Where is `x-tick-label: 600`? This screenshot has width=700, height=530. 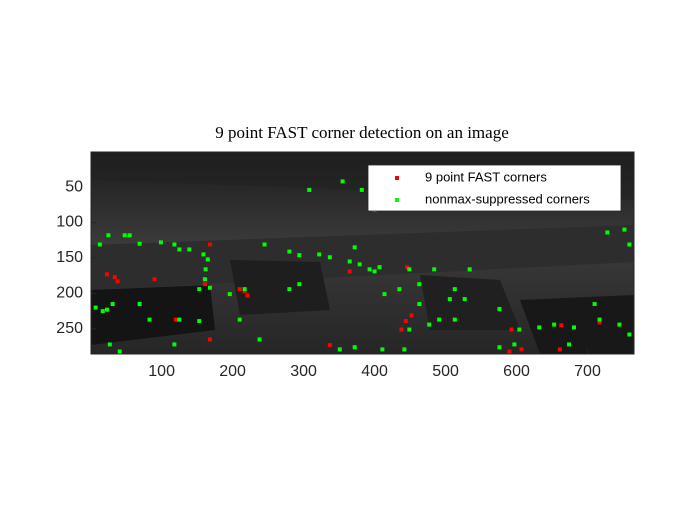
x-tick-label: 600 is located at coordinates (516, 371).